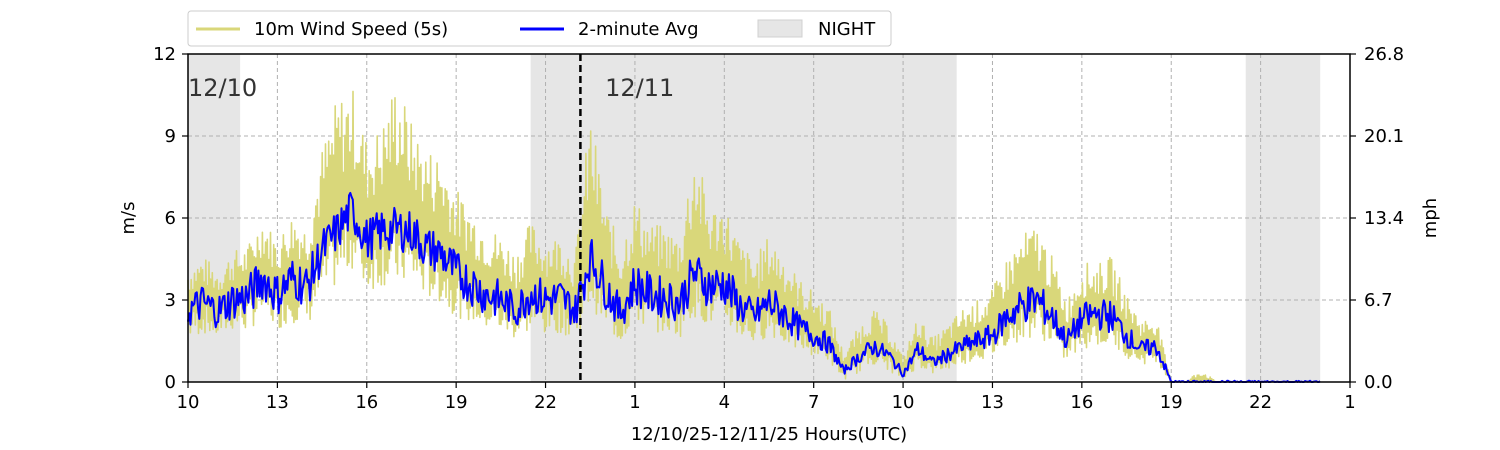  I want to click on legend: 10m Wind Speed (5s) 2-minute Avg NIGHT, so click(539, 28).